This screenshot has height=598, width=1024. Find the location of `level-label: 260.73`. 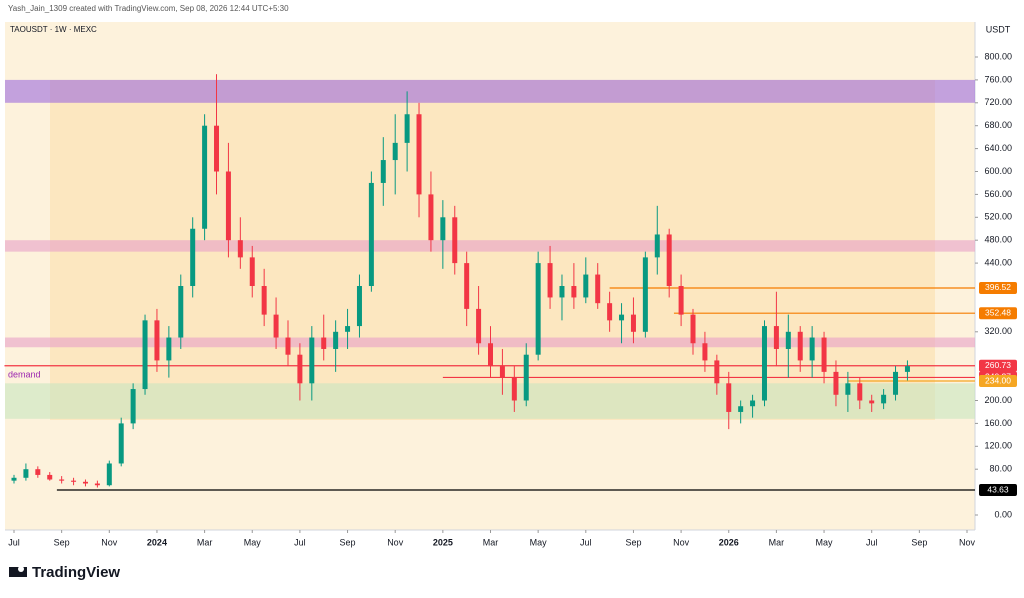

level-label: 260.73 is located at coordinates (998, 365).